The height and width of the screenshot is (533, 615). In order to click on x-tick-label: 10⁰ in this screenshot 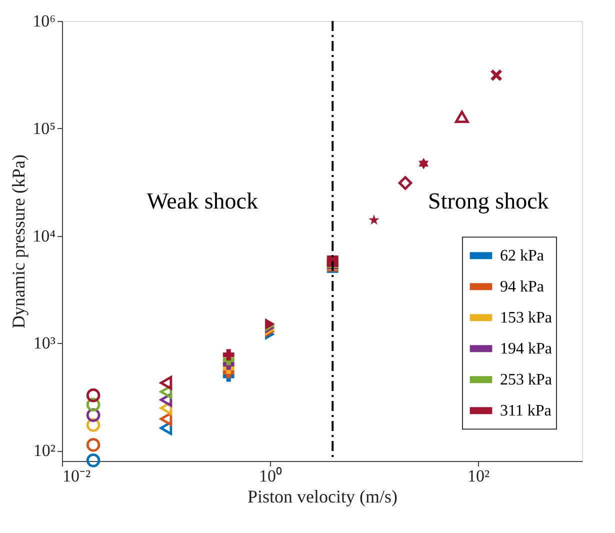, I will do `click(270, 476)`.